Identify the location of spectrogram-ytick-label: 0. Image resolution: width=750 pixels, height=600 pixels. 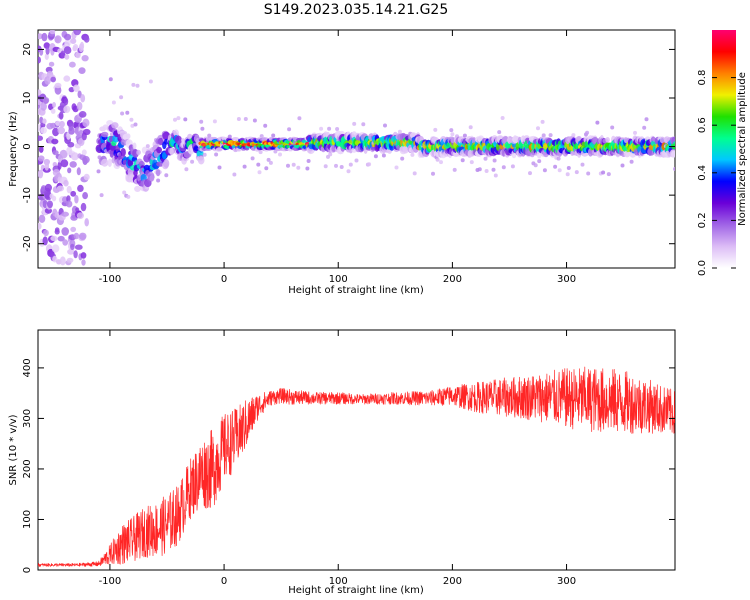
(27, 146).